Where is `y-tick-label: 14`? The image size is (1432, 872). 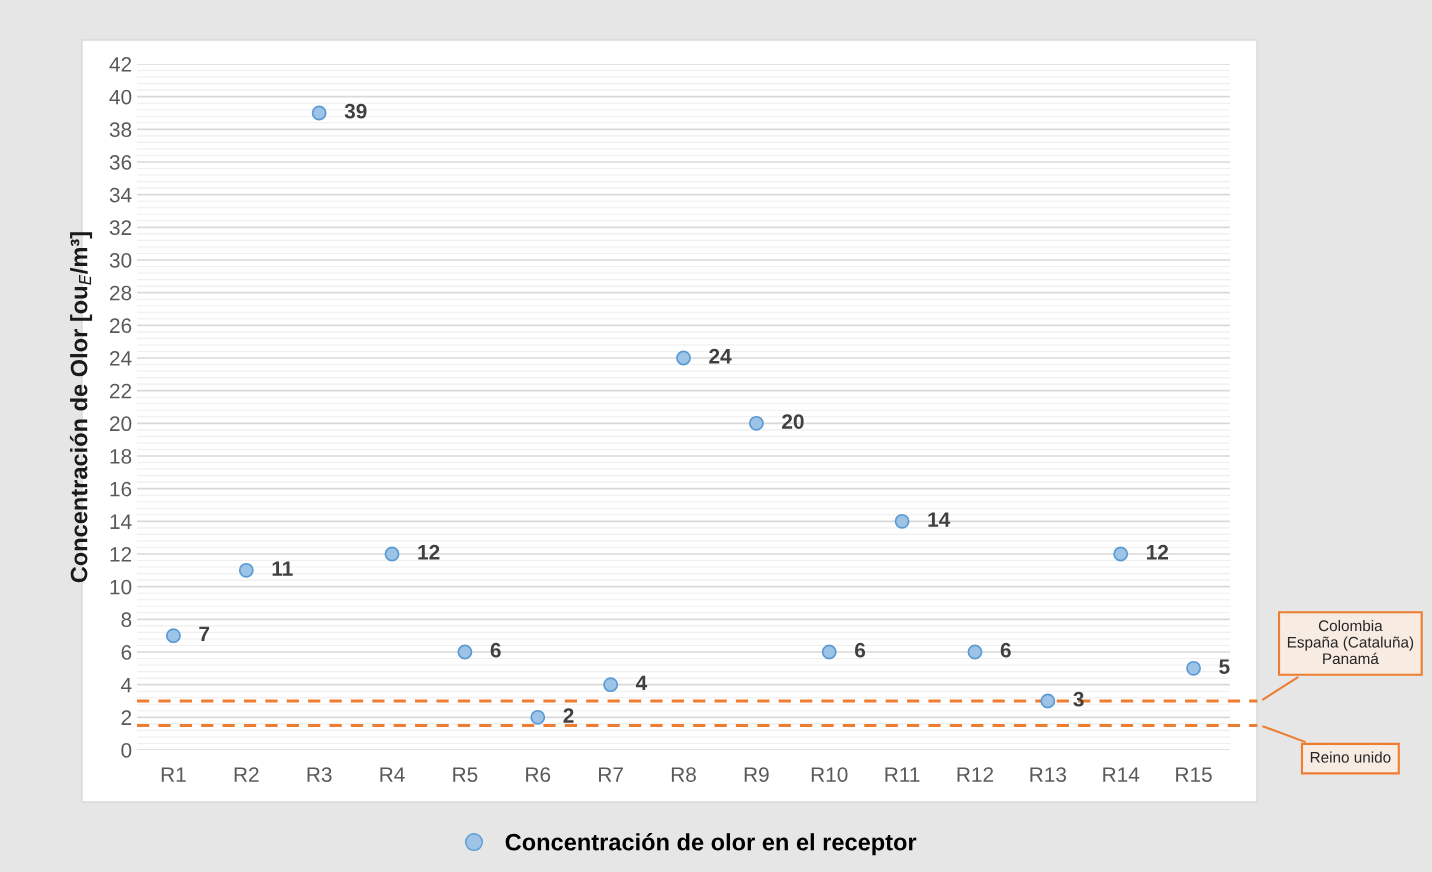
y-tick-label: 14 is located at coordinates (121, 521).